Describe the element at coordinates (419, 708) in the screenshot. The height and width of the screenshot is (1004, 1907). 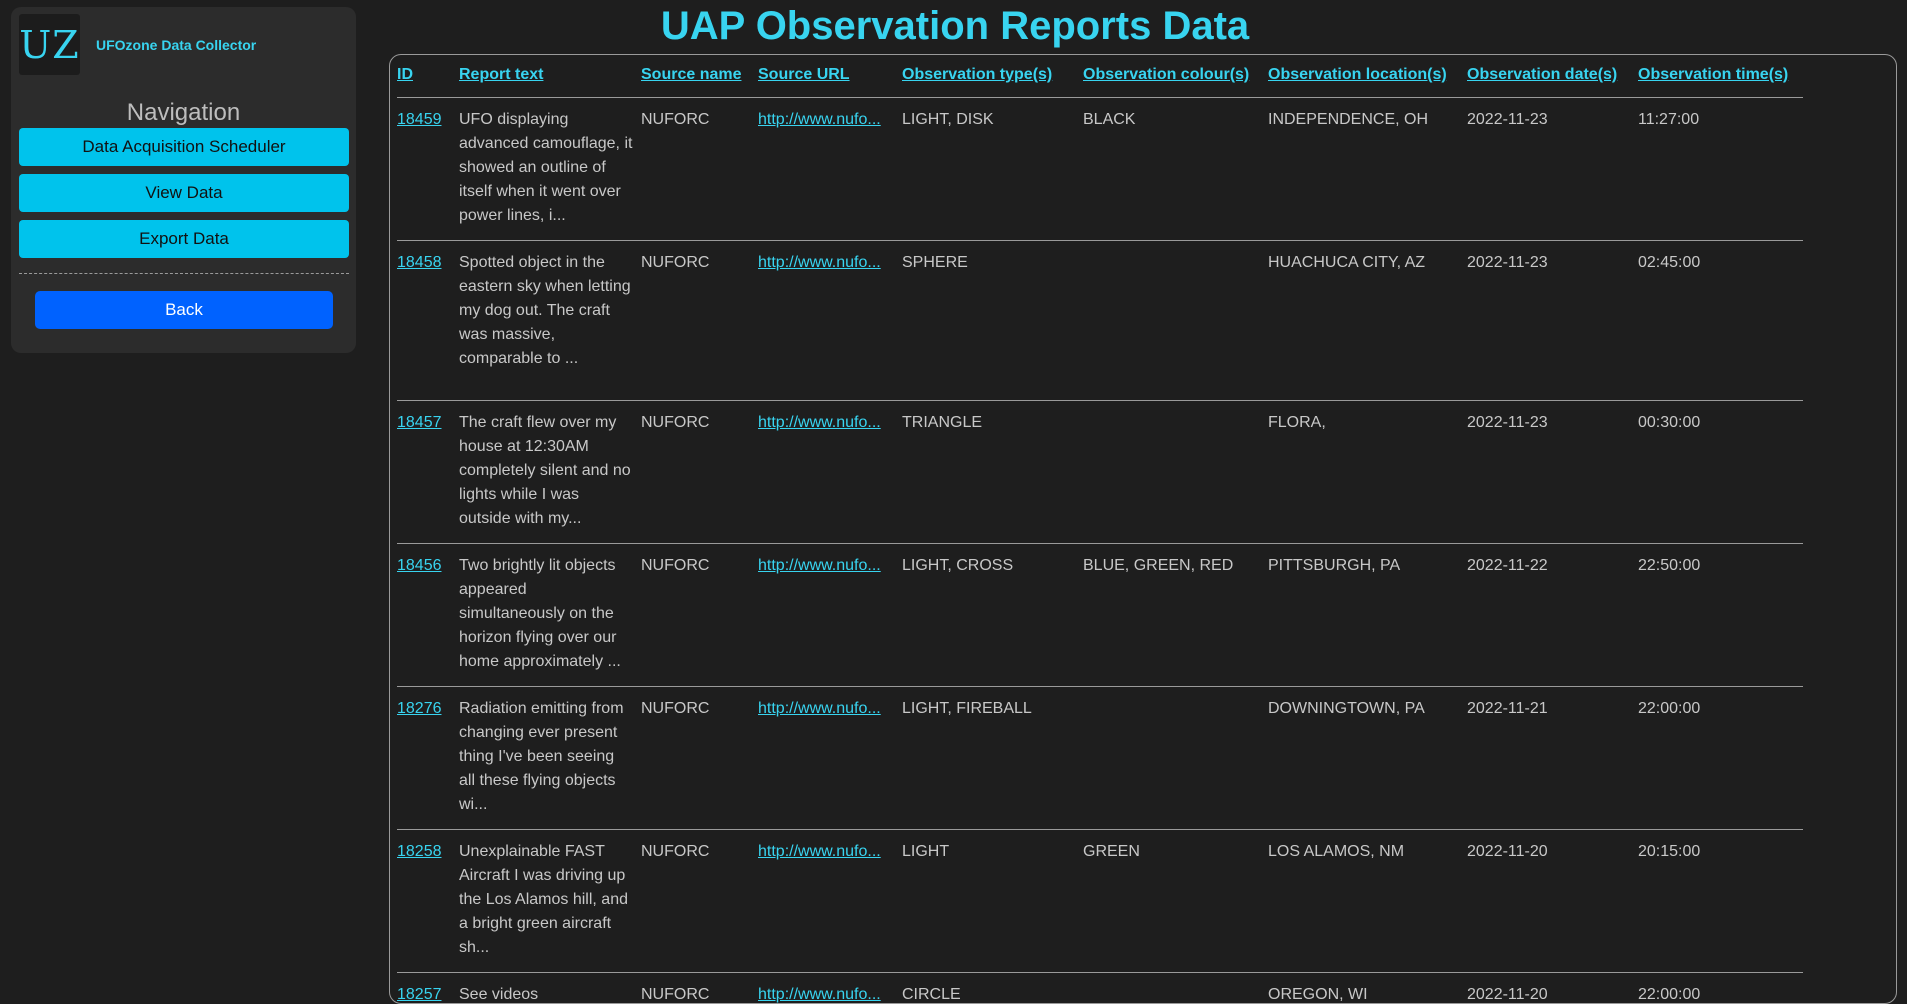
I see `report-id-link: 18276` at that location.